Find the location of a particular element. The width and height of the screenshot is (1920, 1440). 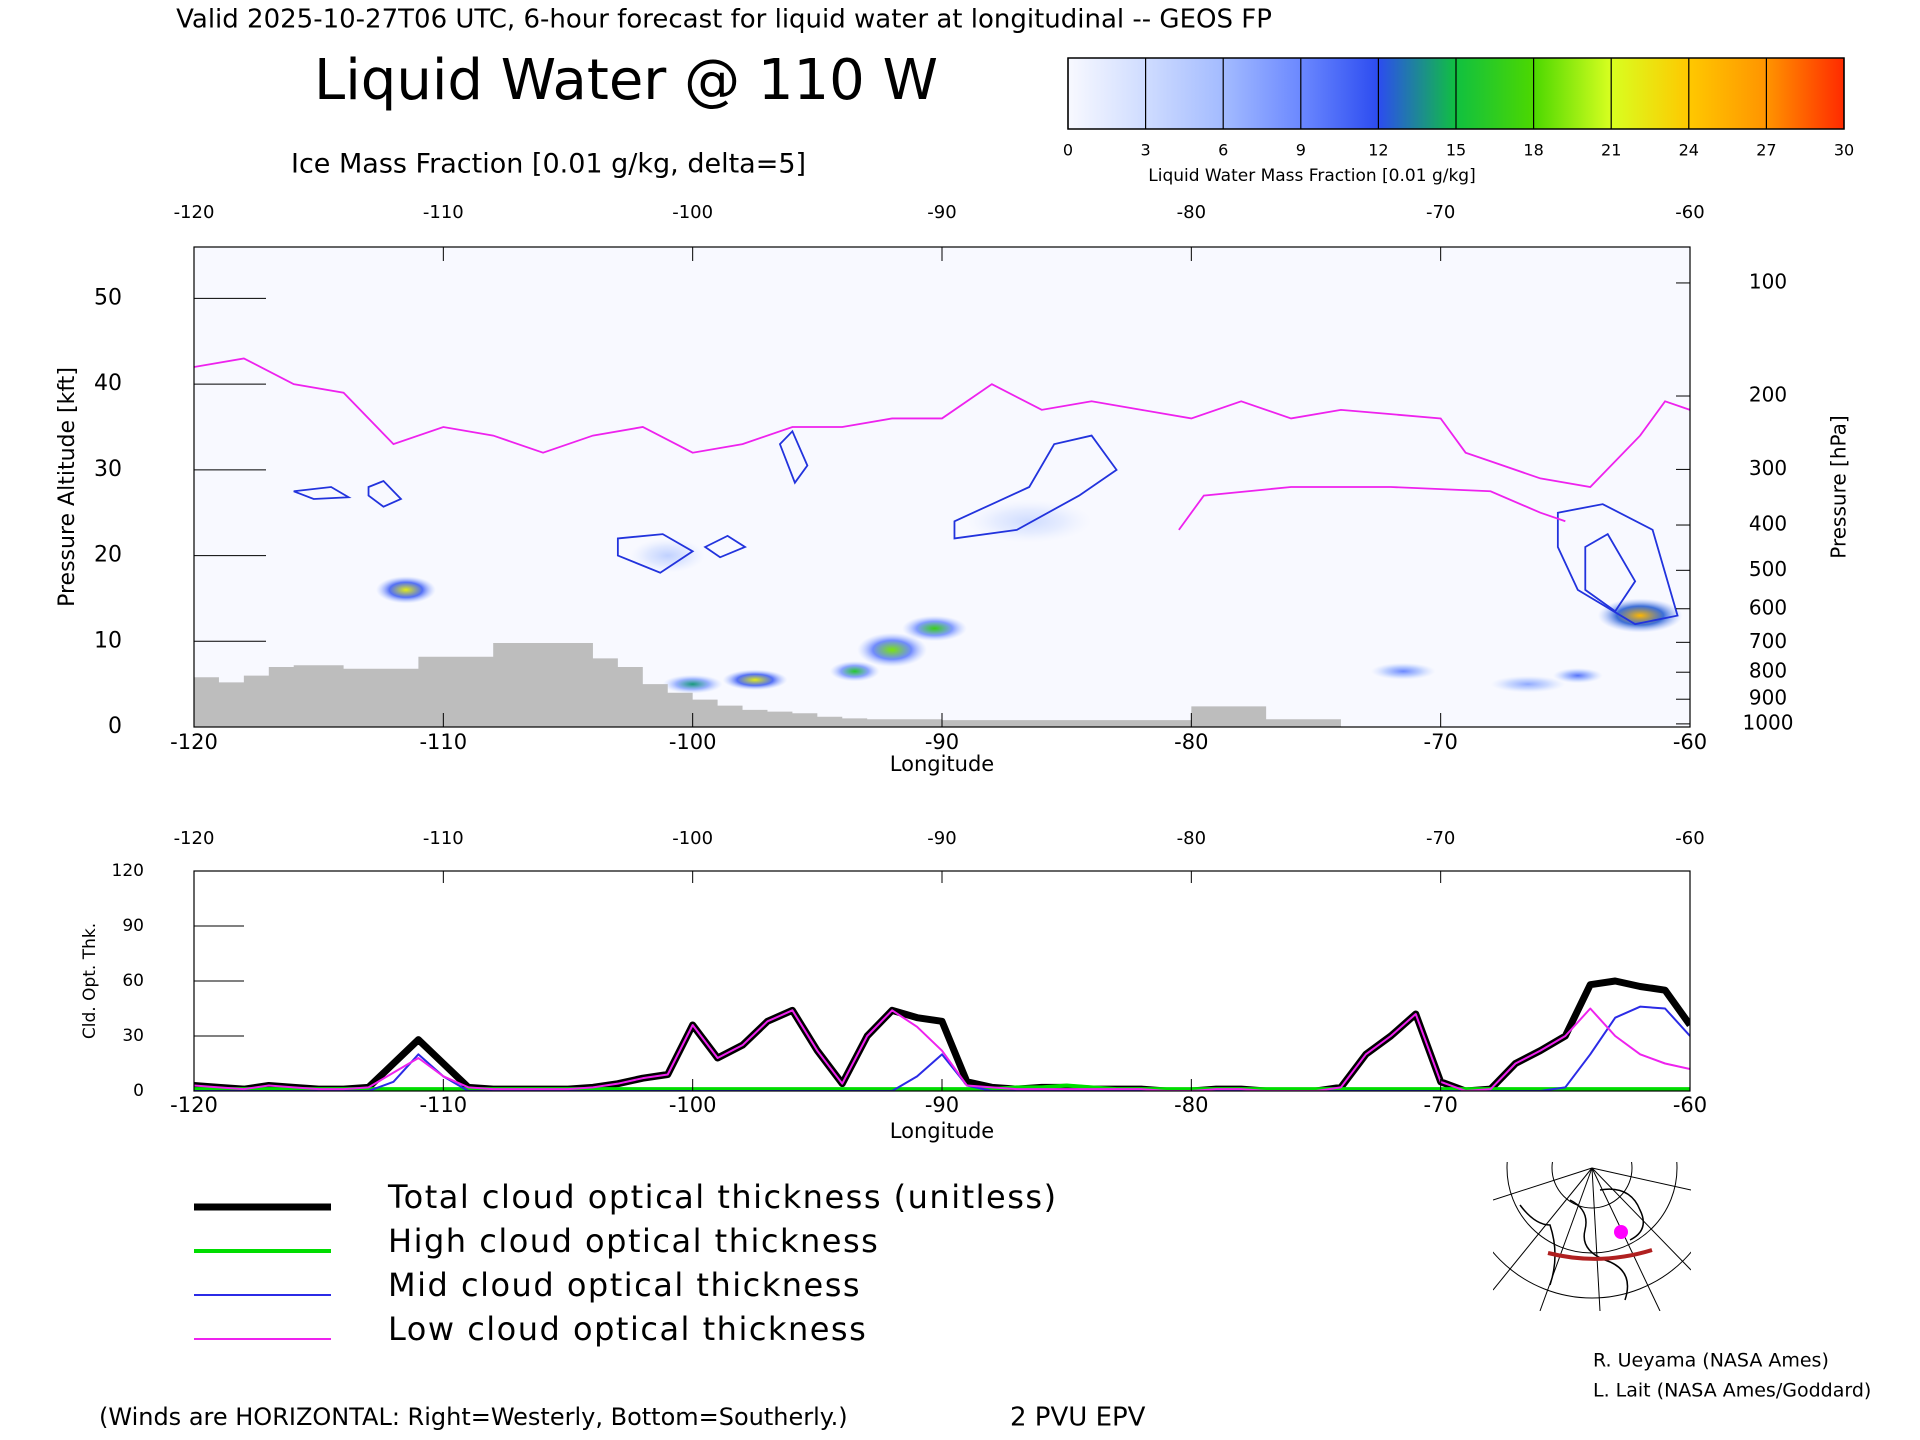

legend-label: Mid cloud optical thickness is located at coordinates (624, 1285).